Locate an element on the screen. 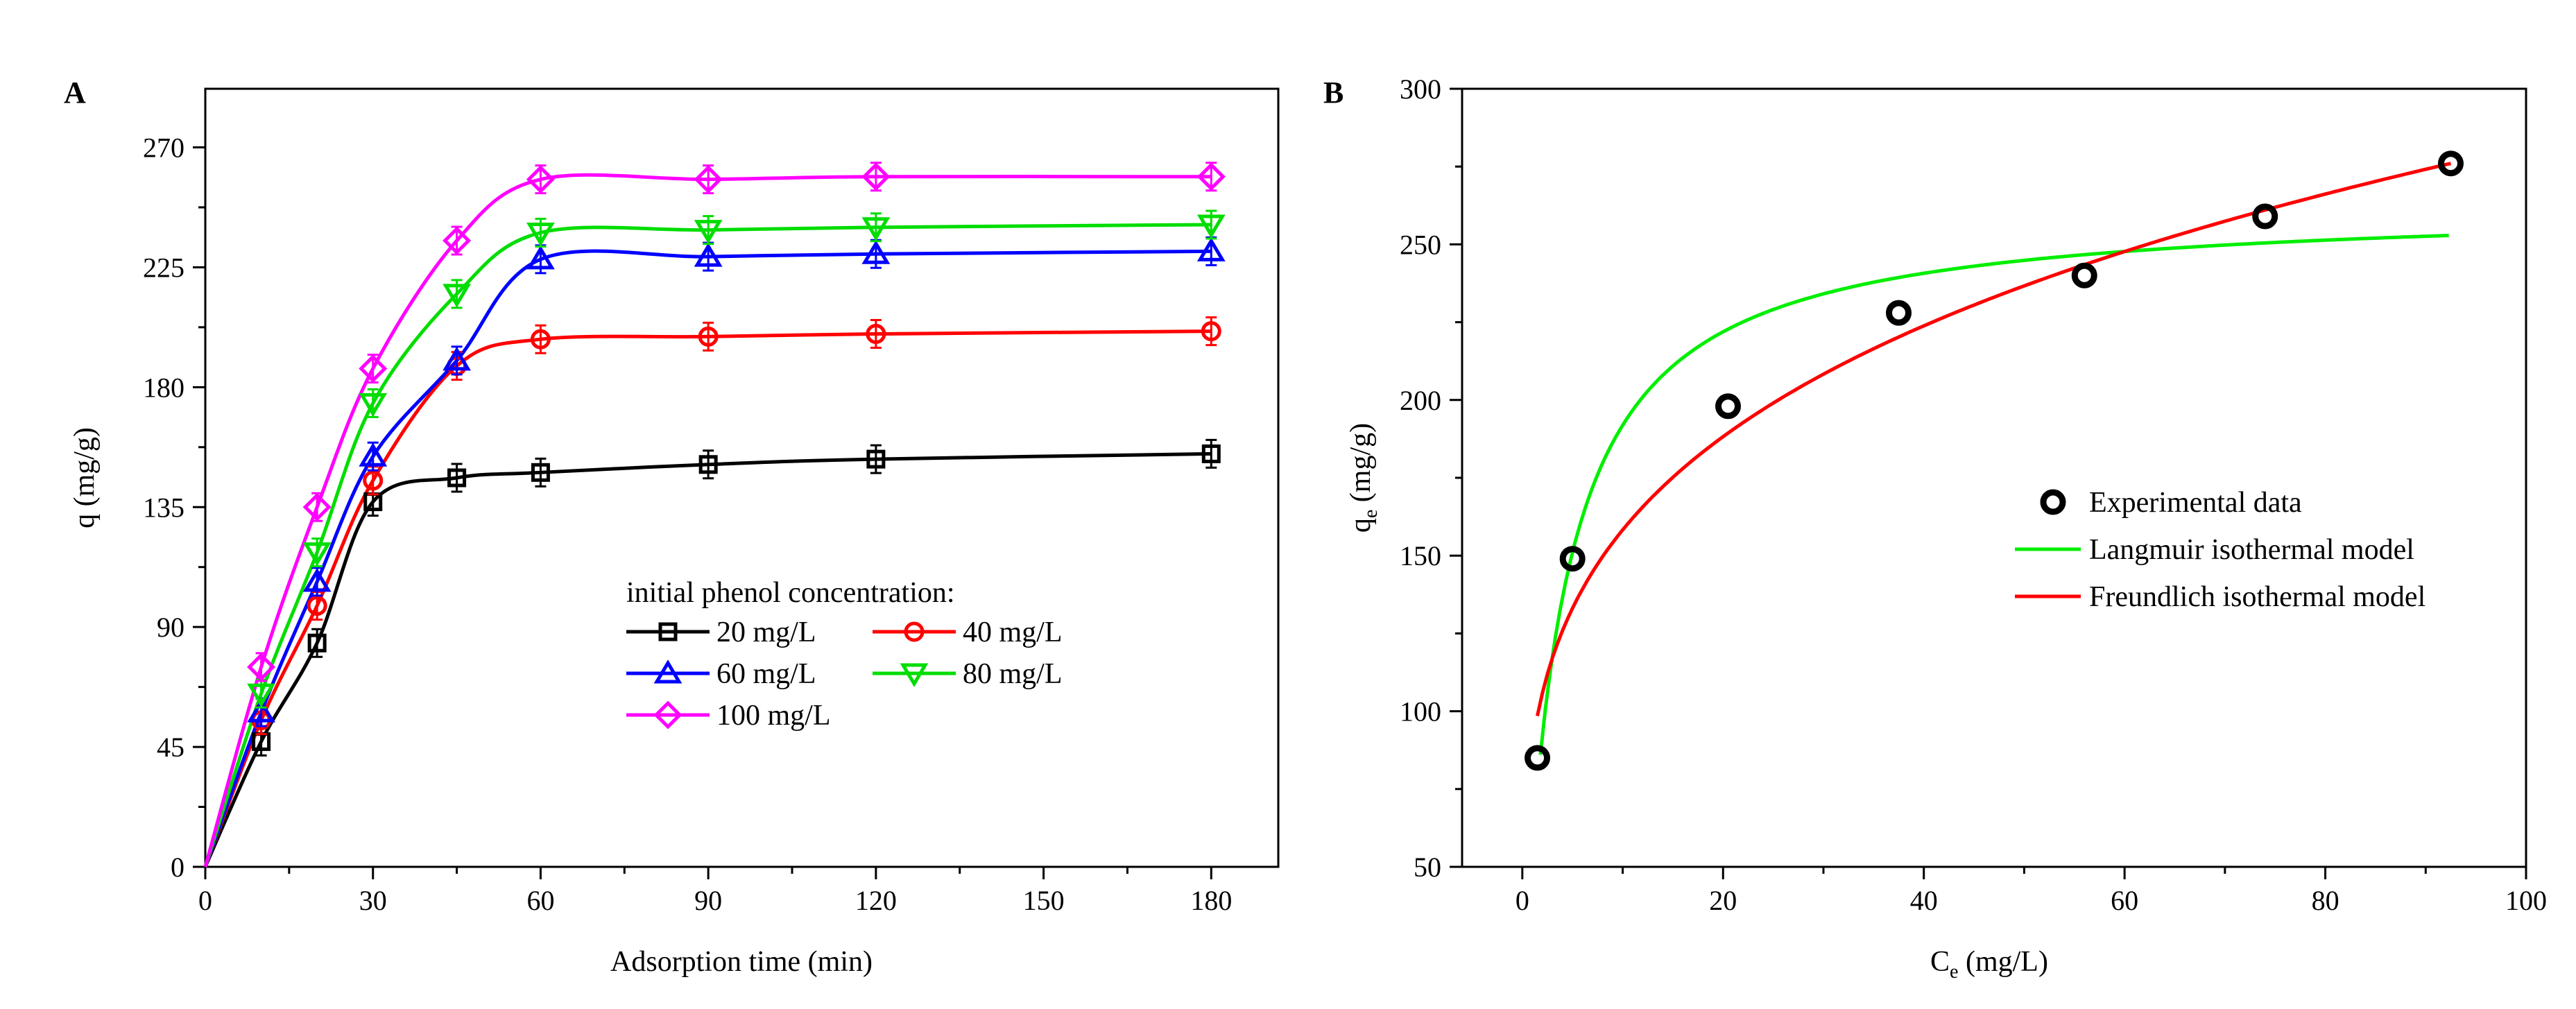 This screenshot has width=2576, height=1009. panel-b-x-tick-label: 100 is located at coordinates (2526, 900).